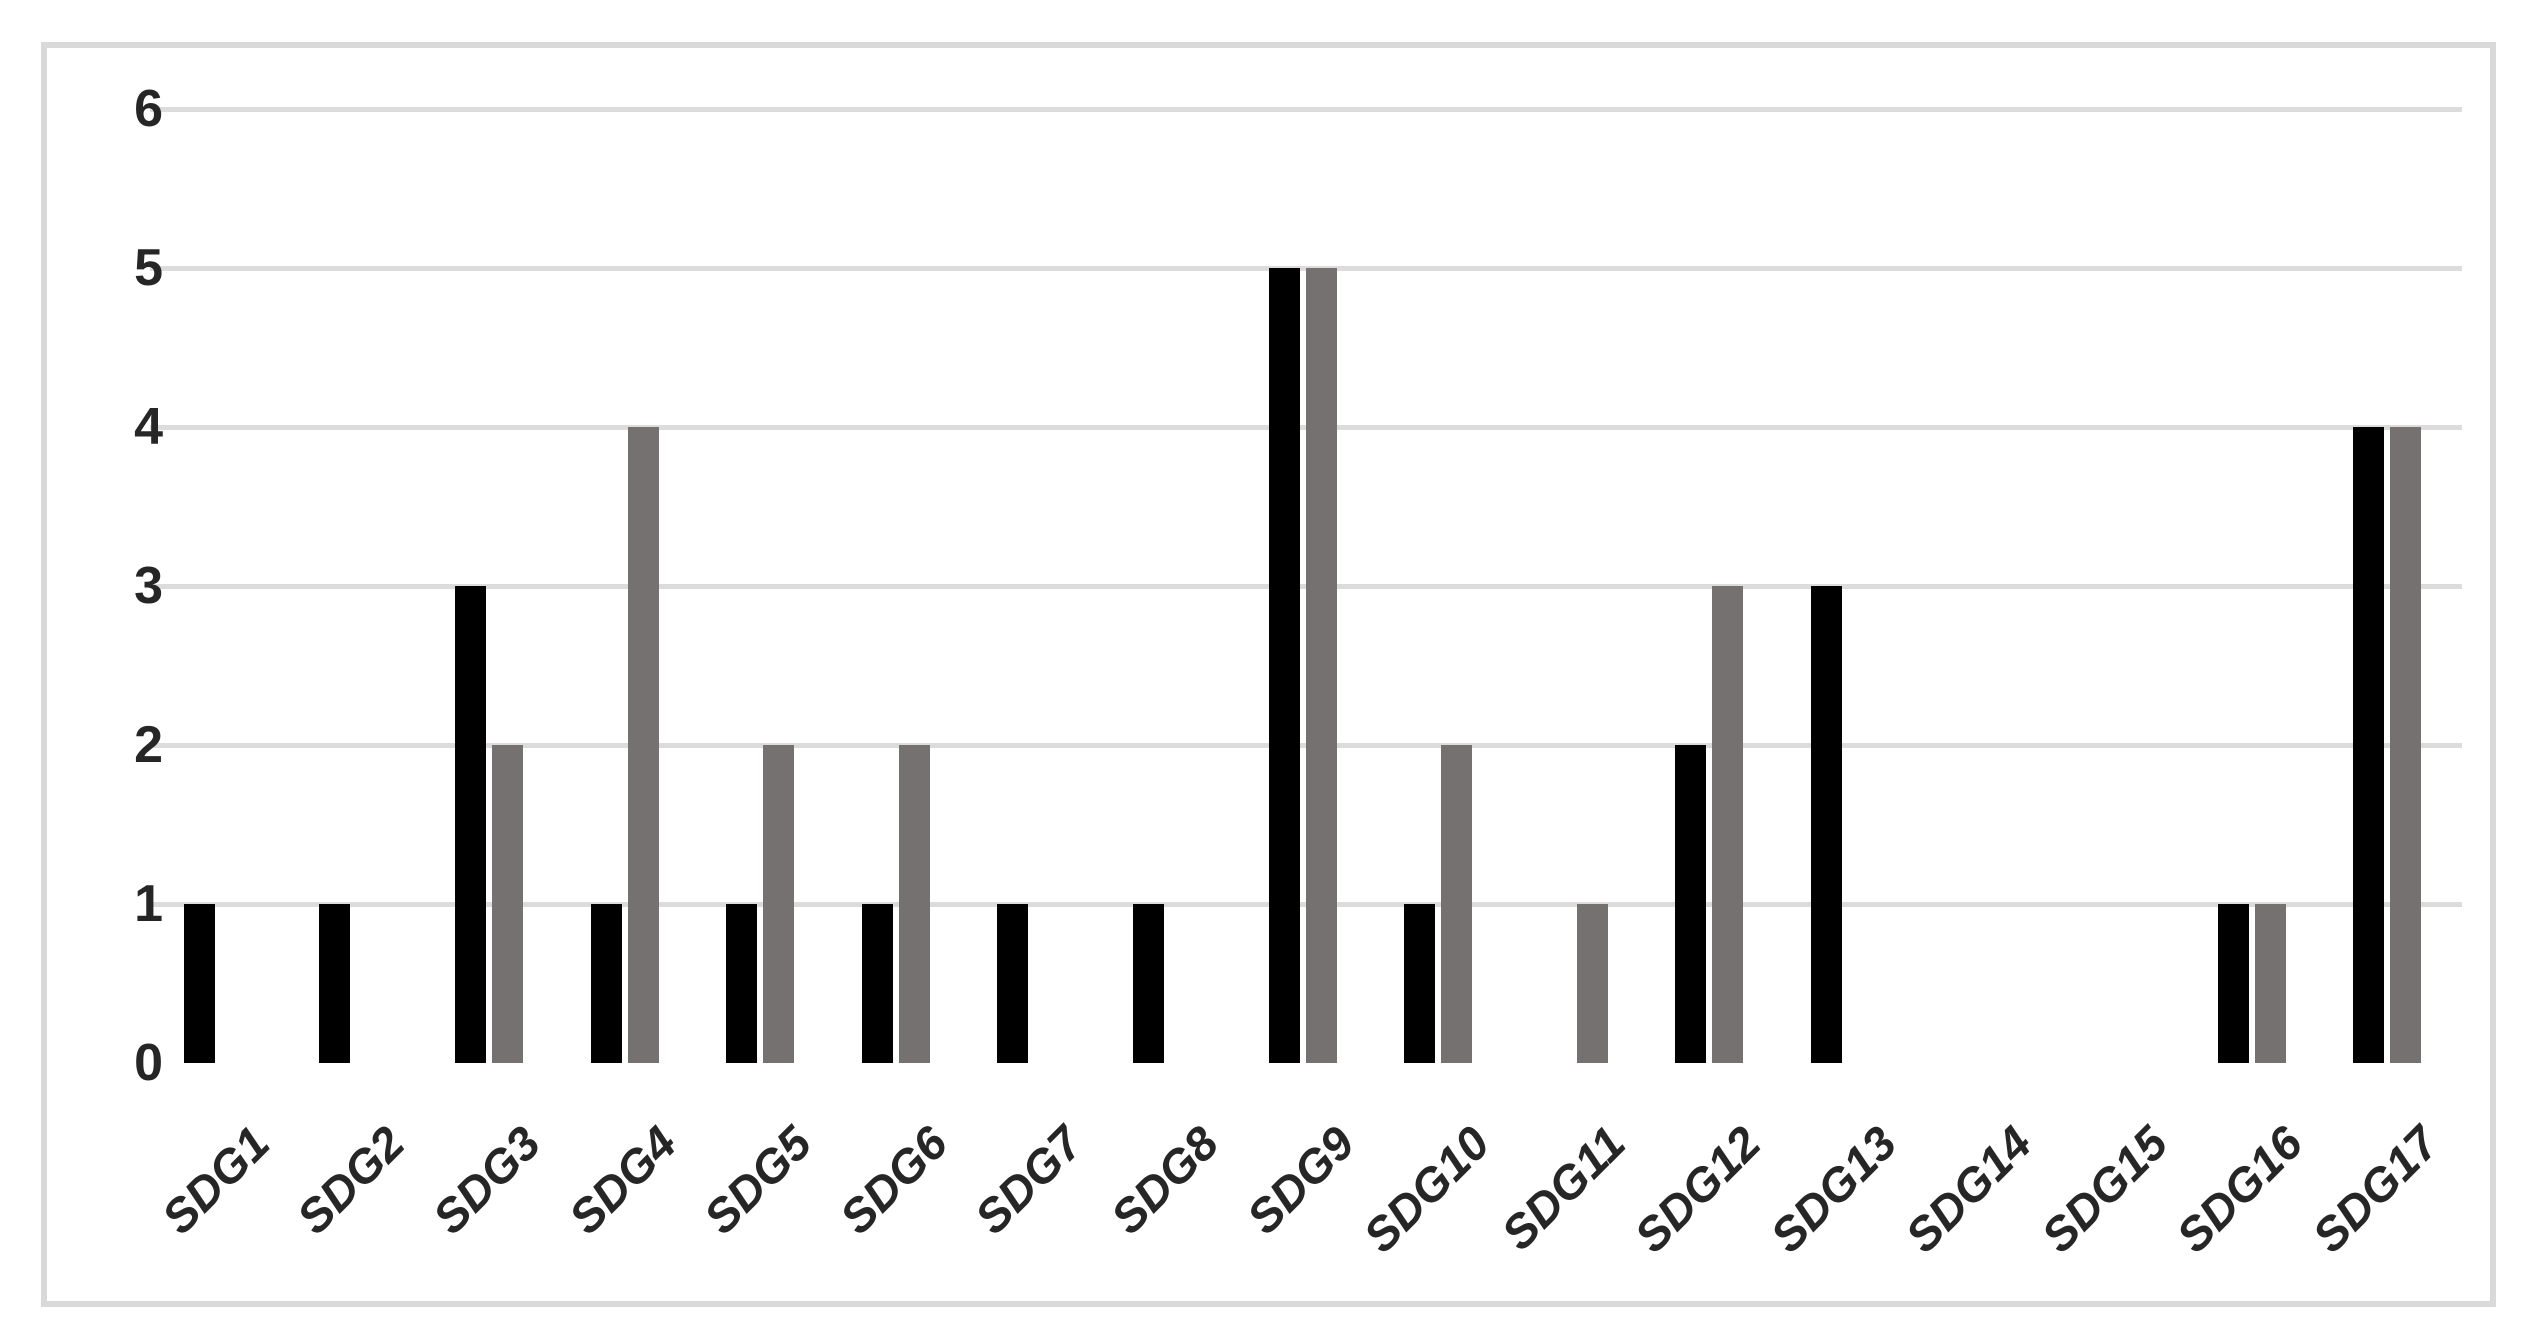 The width and height of the screenshot is (2542, 1333). What do you see at coordinates (1148, 983) in the screenshot?
I see `bar-sdg8-black` at bounding box center [1148, 983].